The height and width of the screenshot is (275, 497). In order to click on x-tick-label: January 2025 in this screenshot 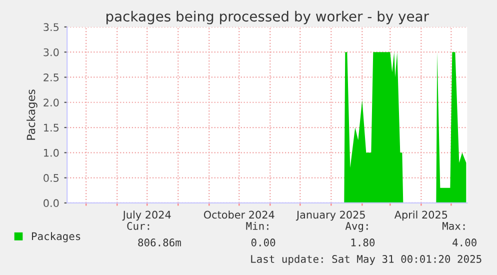, I will do `click(330, 215)`.